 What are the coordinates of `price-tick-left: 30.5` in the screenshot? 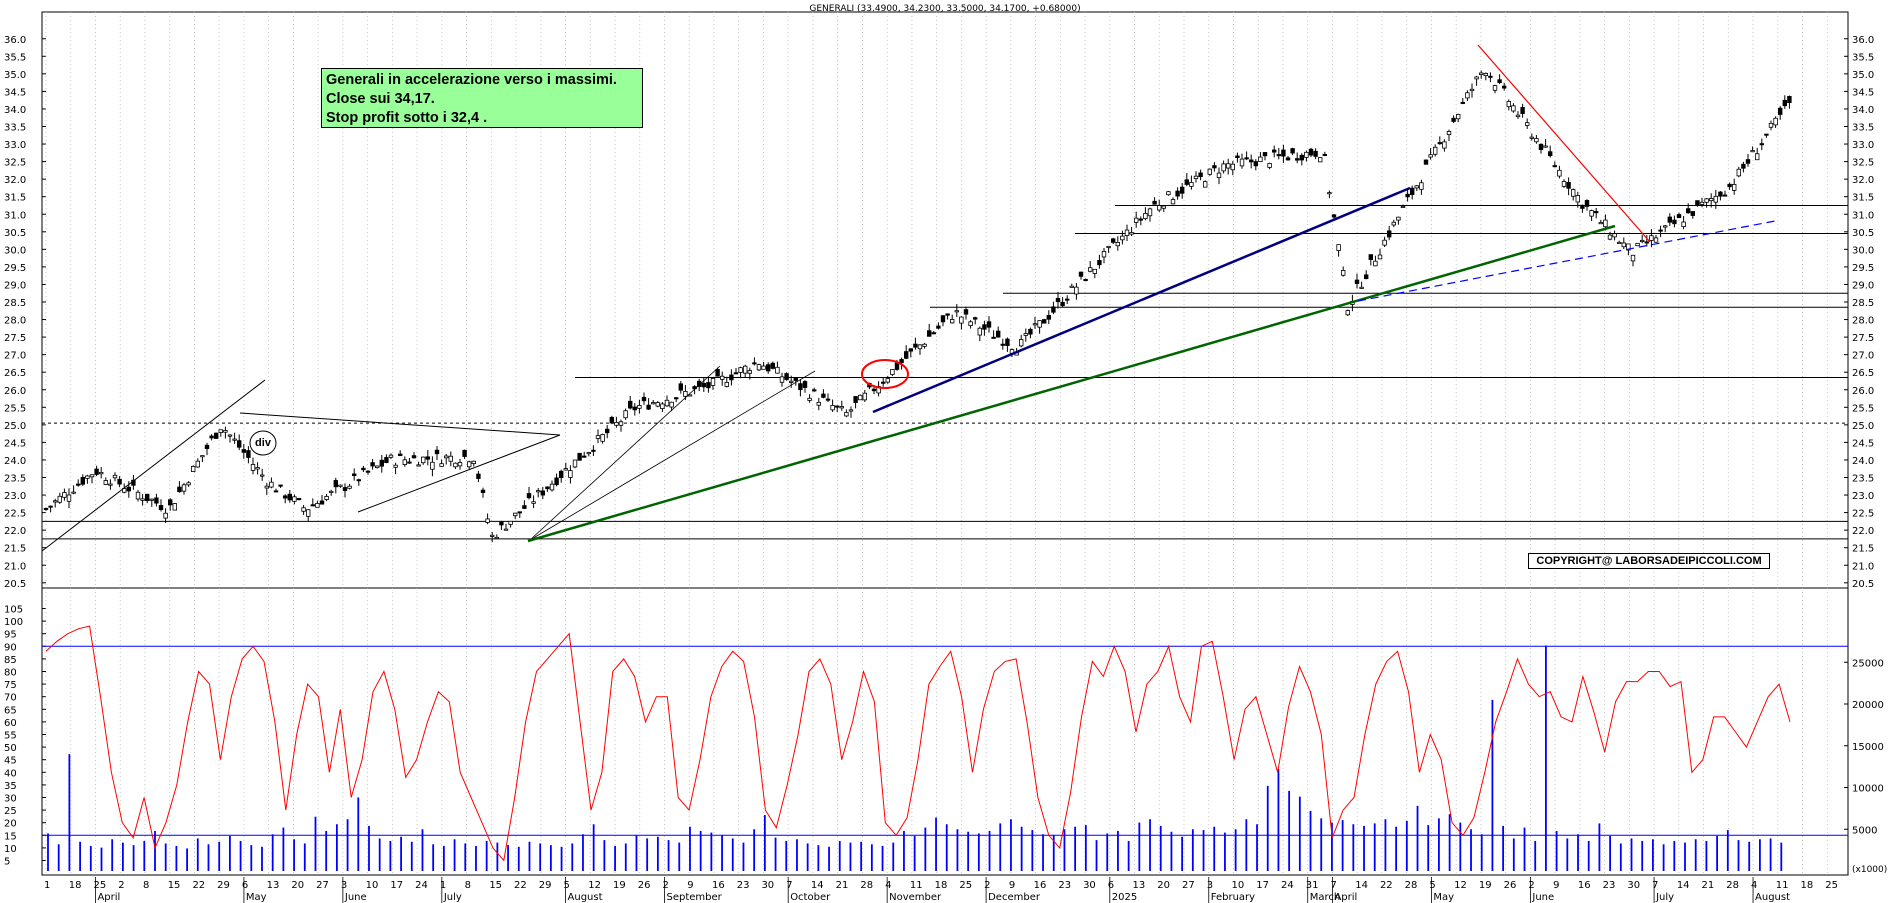 It's located at (15, 233).